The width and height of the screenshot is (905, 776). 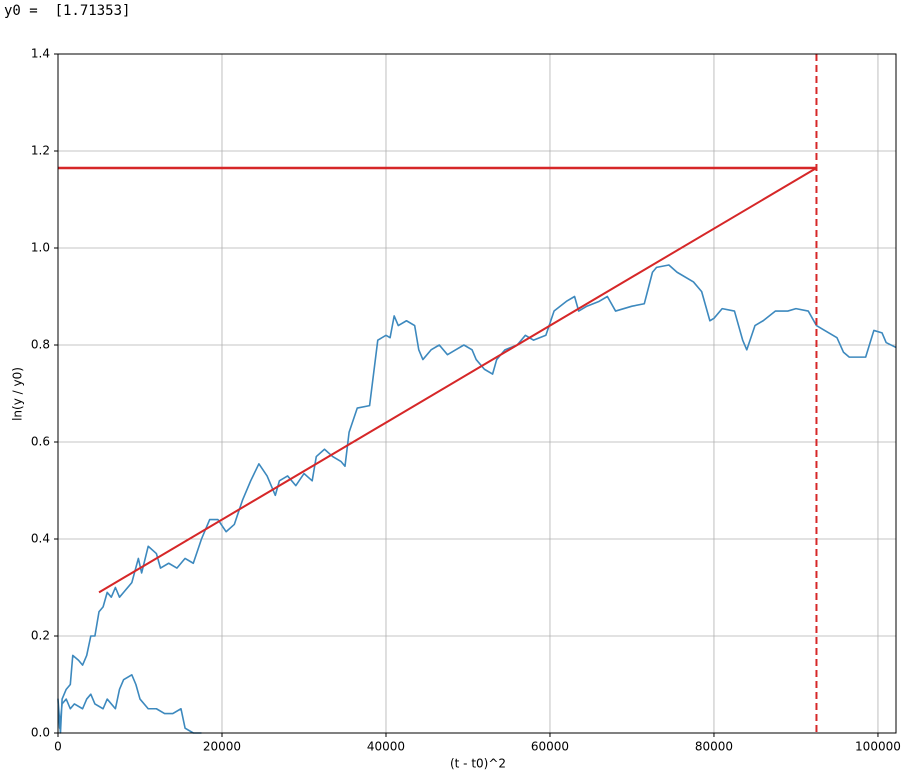 I want to click on x-tick-label: 80000, so click(x=714, y=747).